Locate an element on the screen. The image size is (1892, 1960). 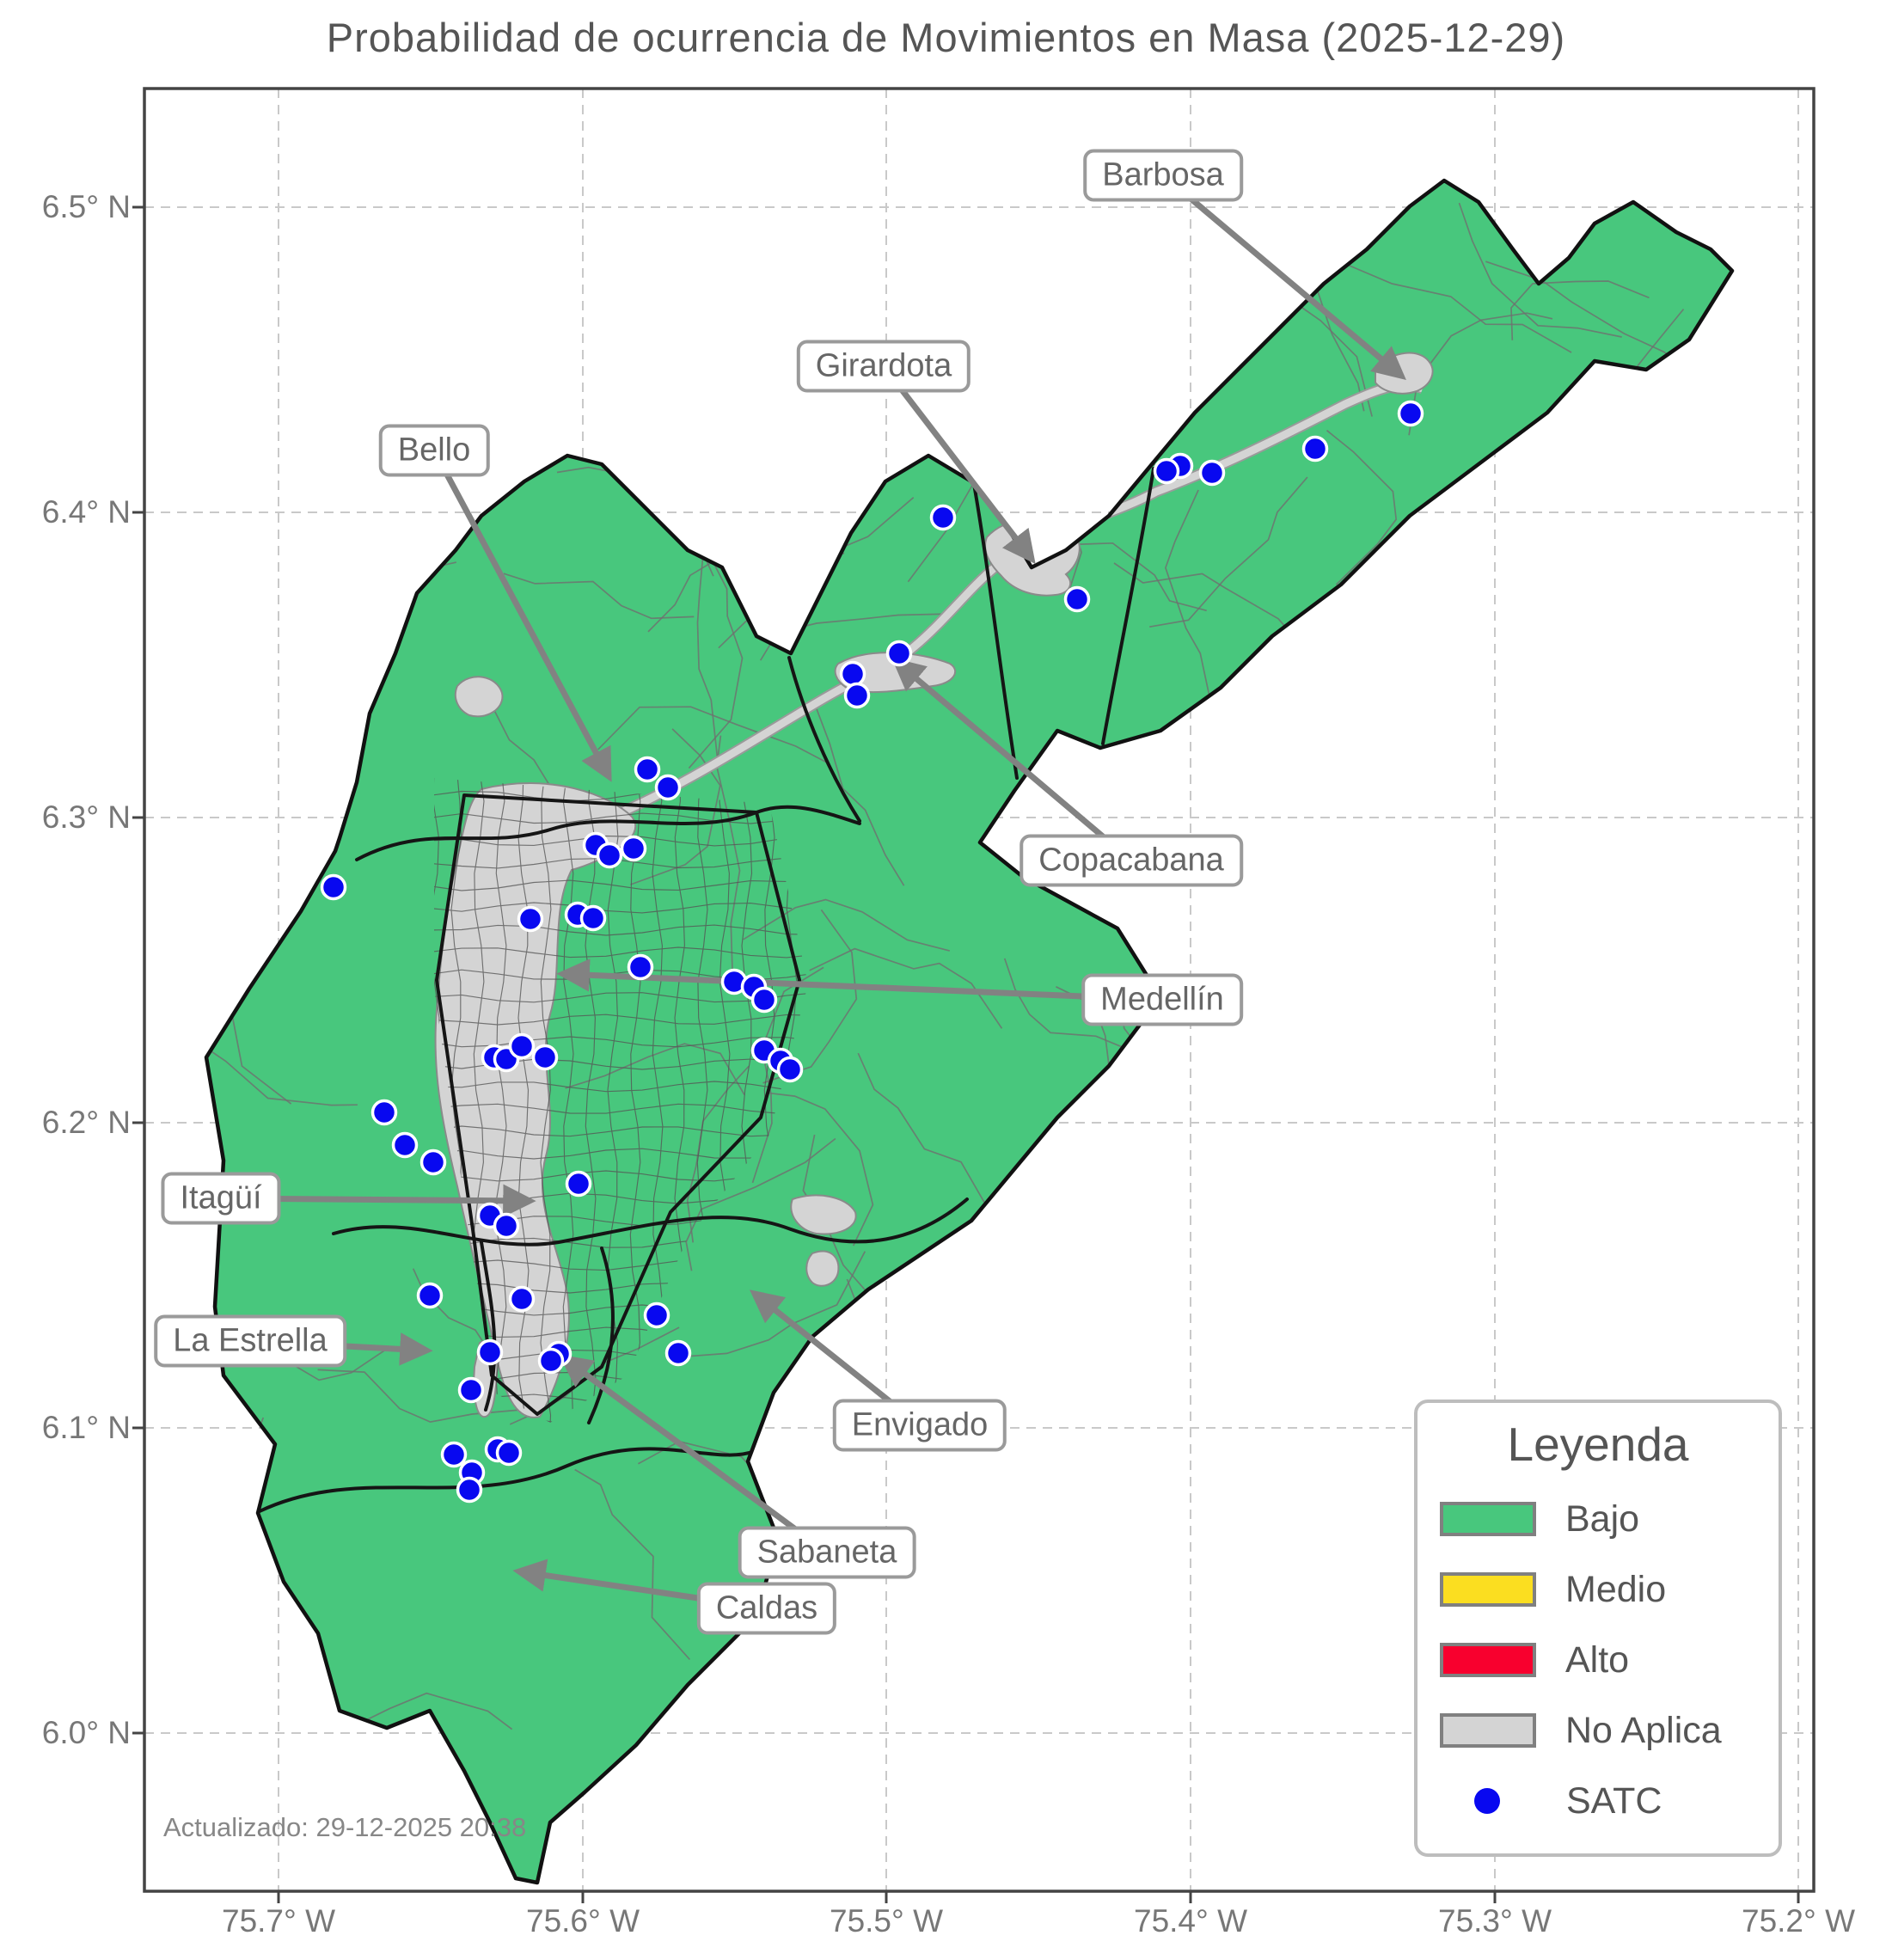
annotation-label: Caldas is located at coordinates (766, 1608).